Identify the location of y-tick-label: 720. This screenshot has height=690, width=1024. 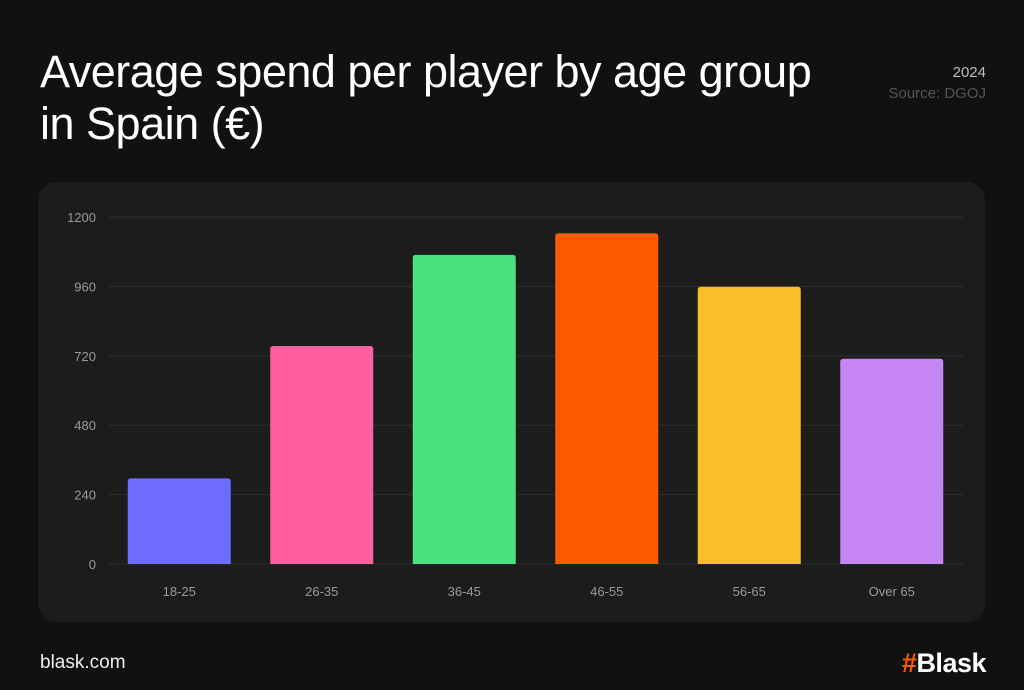
(85, 356).